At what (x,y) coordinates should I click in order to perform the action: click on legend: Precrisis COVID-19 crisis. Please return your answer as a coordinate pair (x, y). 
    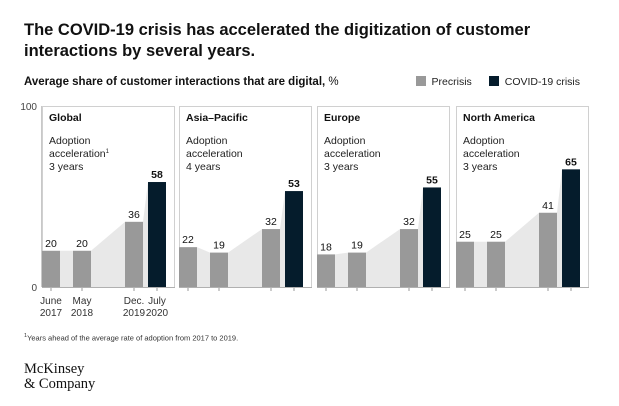
    Looking at the image, I should click on (491, 82).